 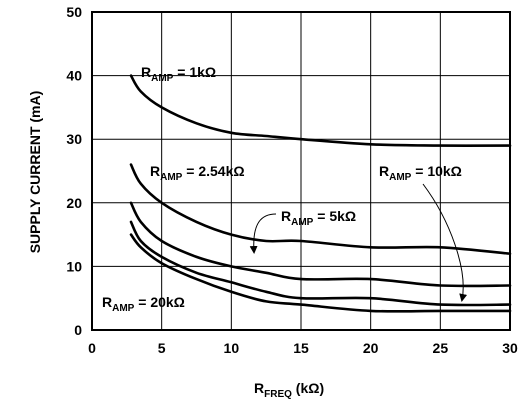 What do you see at coordinates (232, 348) in the screenshot?
I see `x-tick-label: 10` at bounding box center [232, 348].